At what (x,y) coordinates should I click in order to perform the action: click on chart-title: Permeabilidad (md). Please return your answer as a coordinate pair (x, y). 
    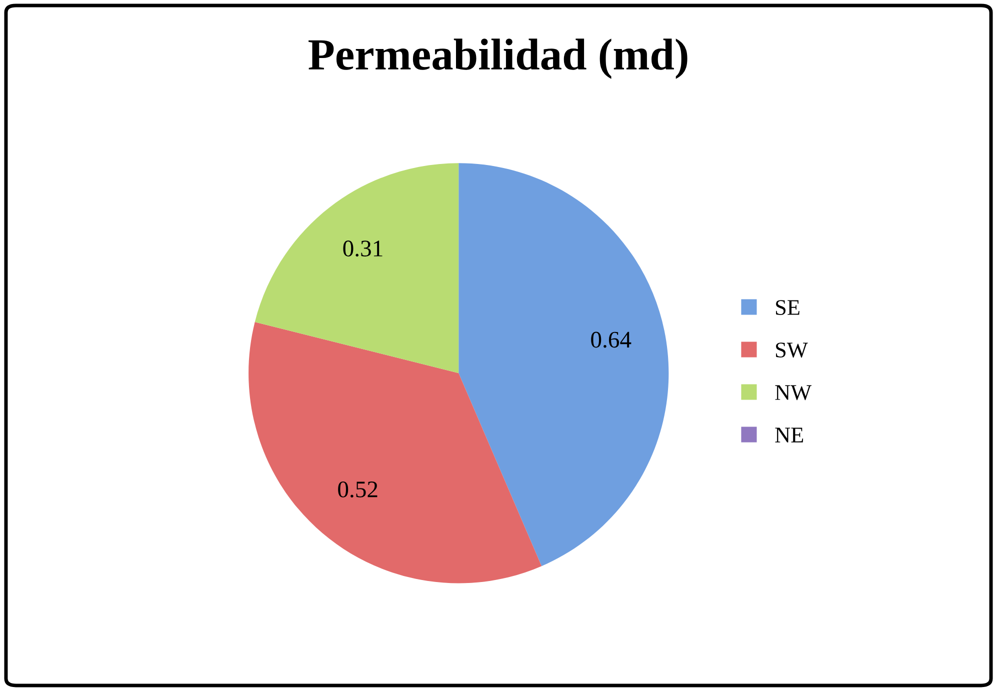
    Looking at the image, I should click on (498, 58).